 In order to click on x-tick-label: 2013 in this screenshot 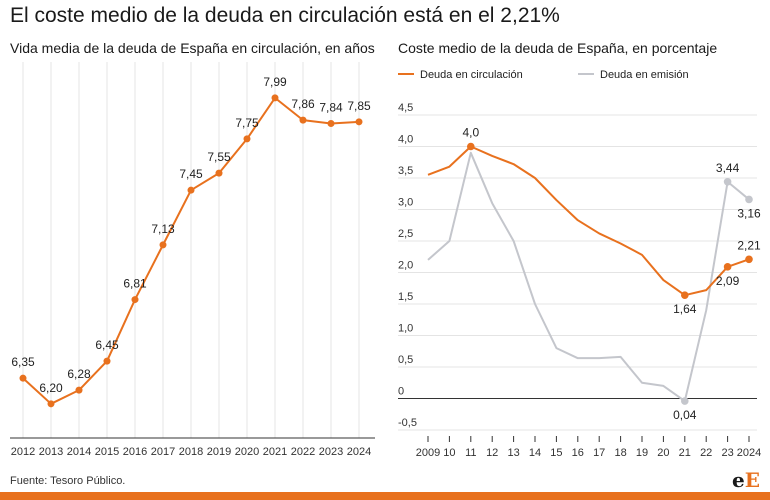, I will do `click(51, 452)`.